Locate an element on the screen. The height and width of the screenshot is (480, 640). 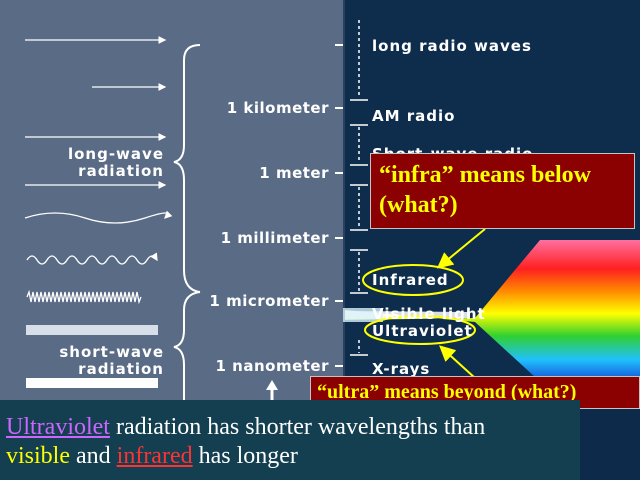
scale-axis is located at coordinates (344, 200).